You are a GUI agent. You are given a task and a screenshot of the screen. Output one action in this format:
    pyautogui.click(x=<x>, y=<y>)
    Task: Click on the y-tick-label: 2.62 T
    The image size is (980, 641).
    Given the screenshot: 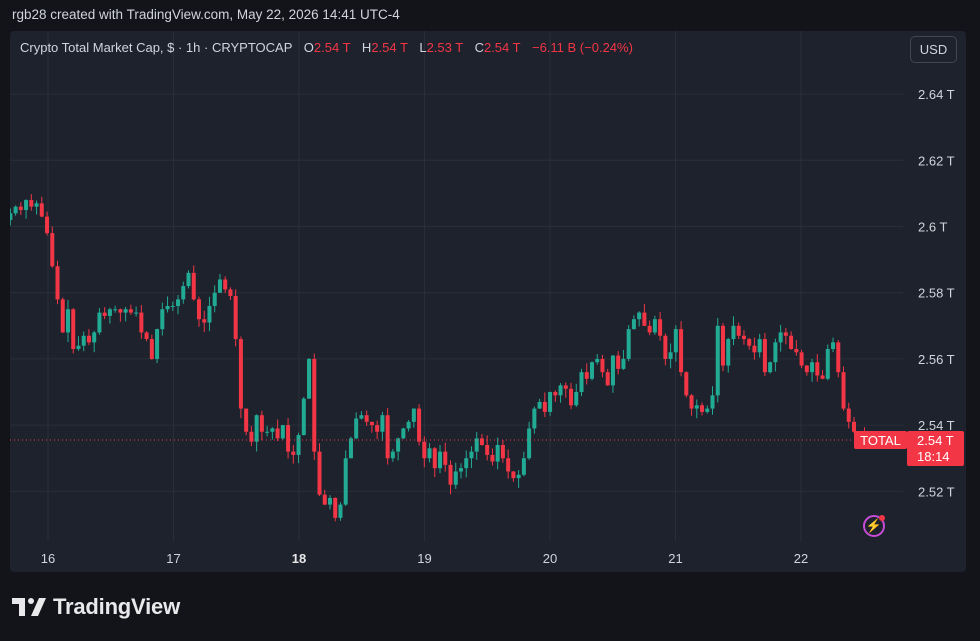 What is the action you would take?
    pyautogui.click(x=936, y=160)
    